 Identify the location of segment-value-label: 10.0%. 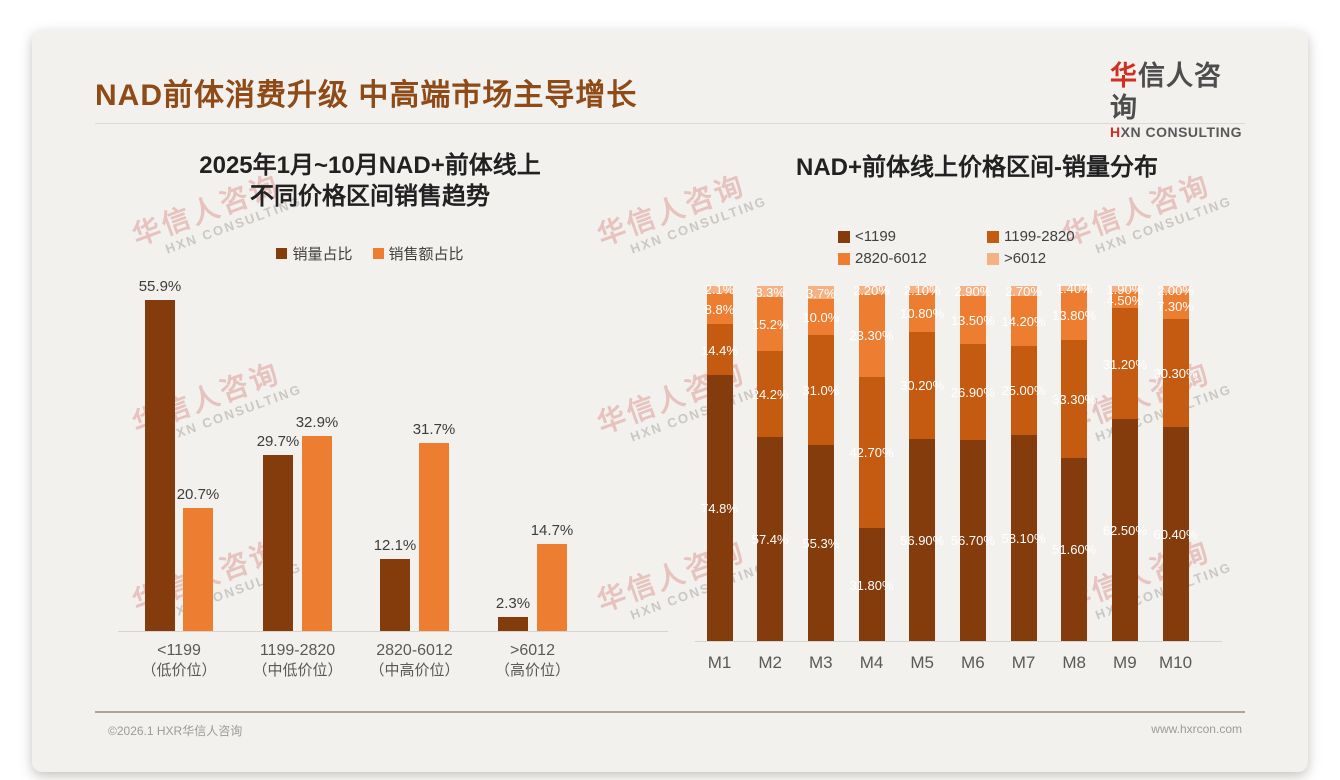
(821, 317).